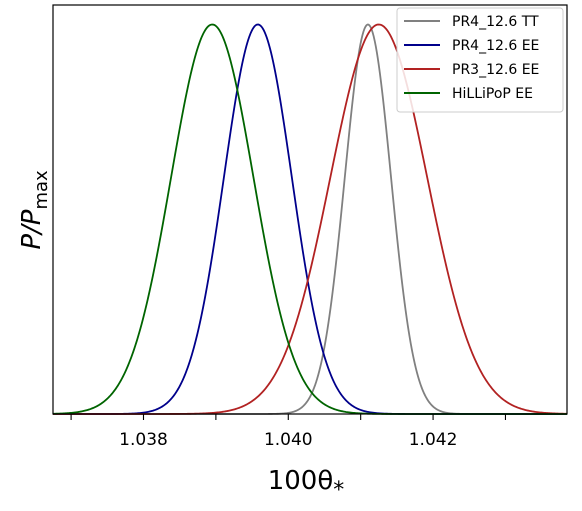 The height and width of the screenshot is (511, 582). What do you see at coordinates (495, 46) in the screenshot?
I see `legend-label-2: PR4_12.6 EE` at bounding box center [495, 46].